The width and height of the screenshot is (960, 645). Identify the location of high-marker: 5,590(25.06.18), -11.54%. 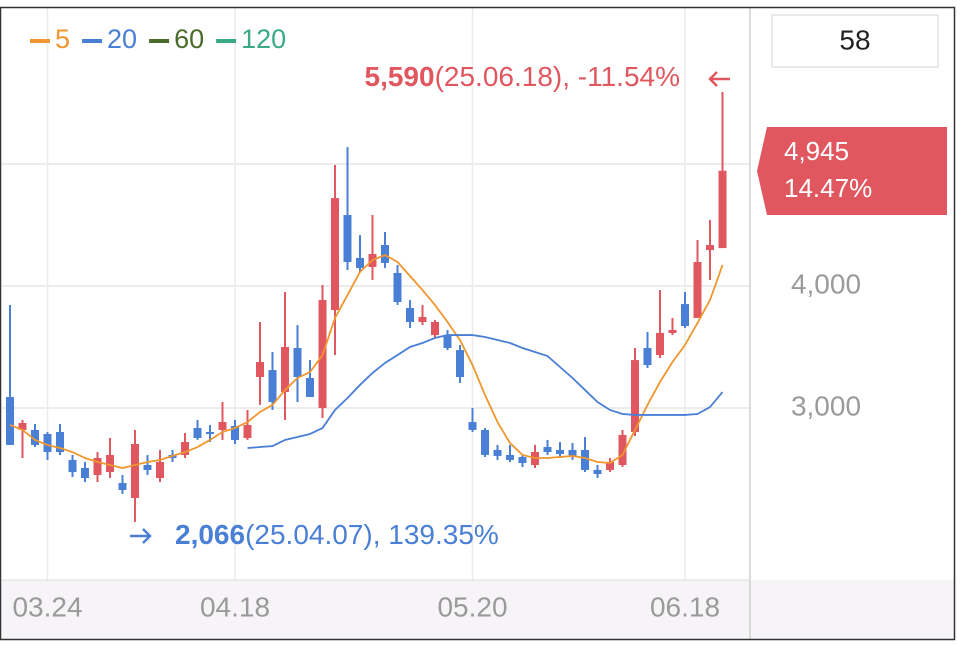
(523, 76).